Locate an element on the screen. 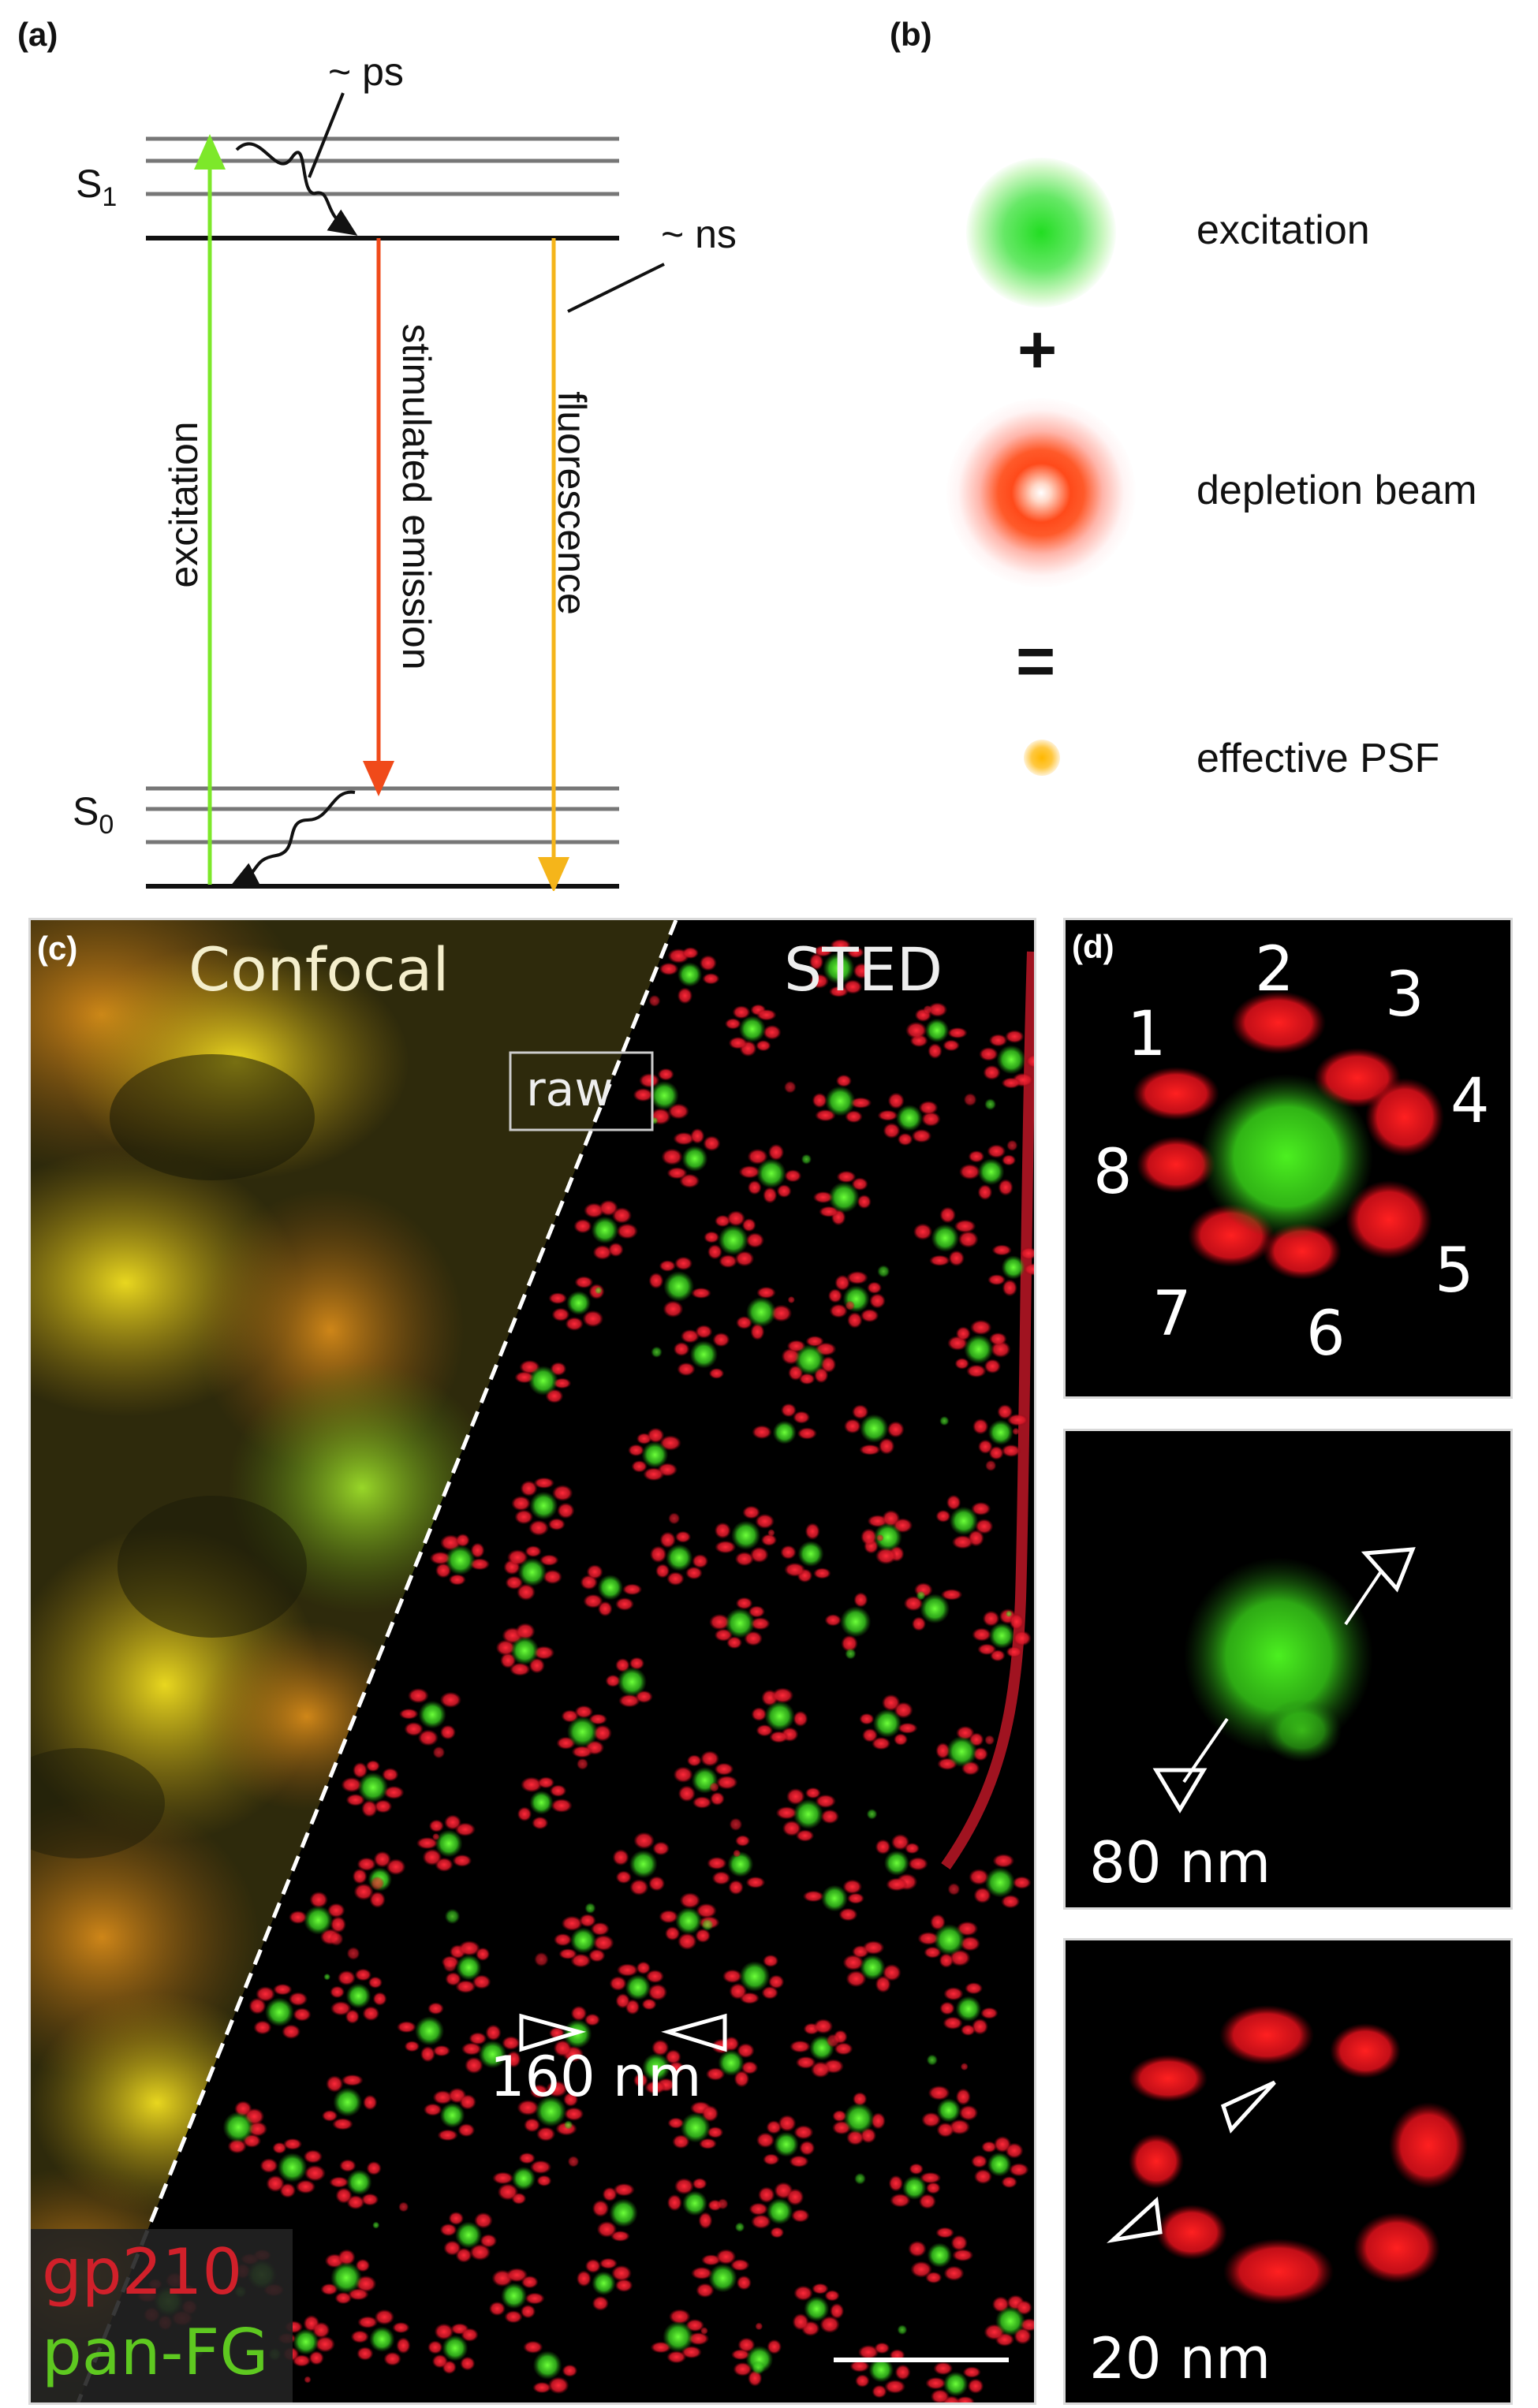 This screenshot has width=1538, height=2408. s1-label: S1 is located at coordinates (97, 187).